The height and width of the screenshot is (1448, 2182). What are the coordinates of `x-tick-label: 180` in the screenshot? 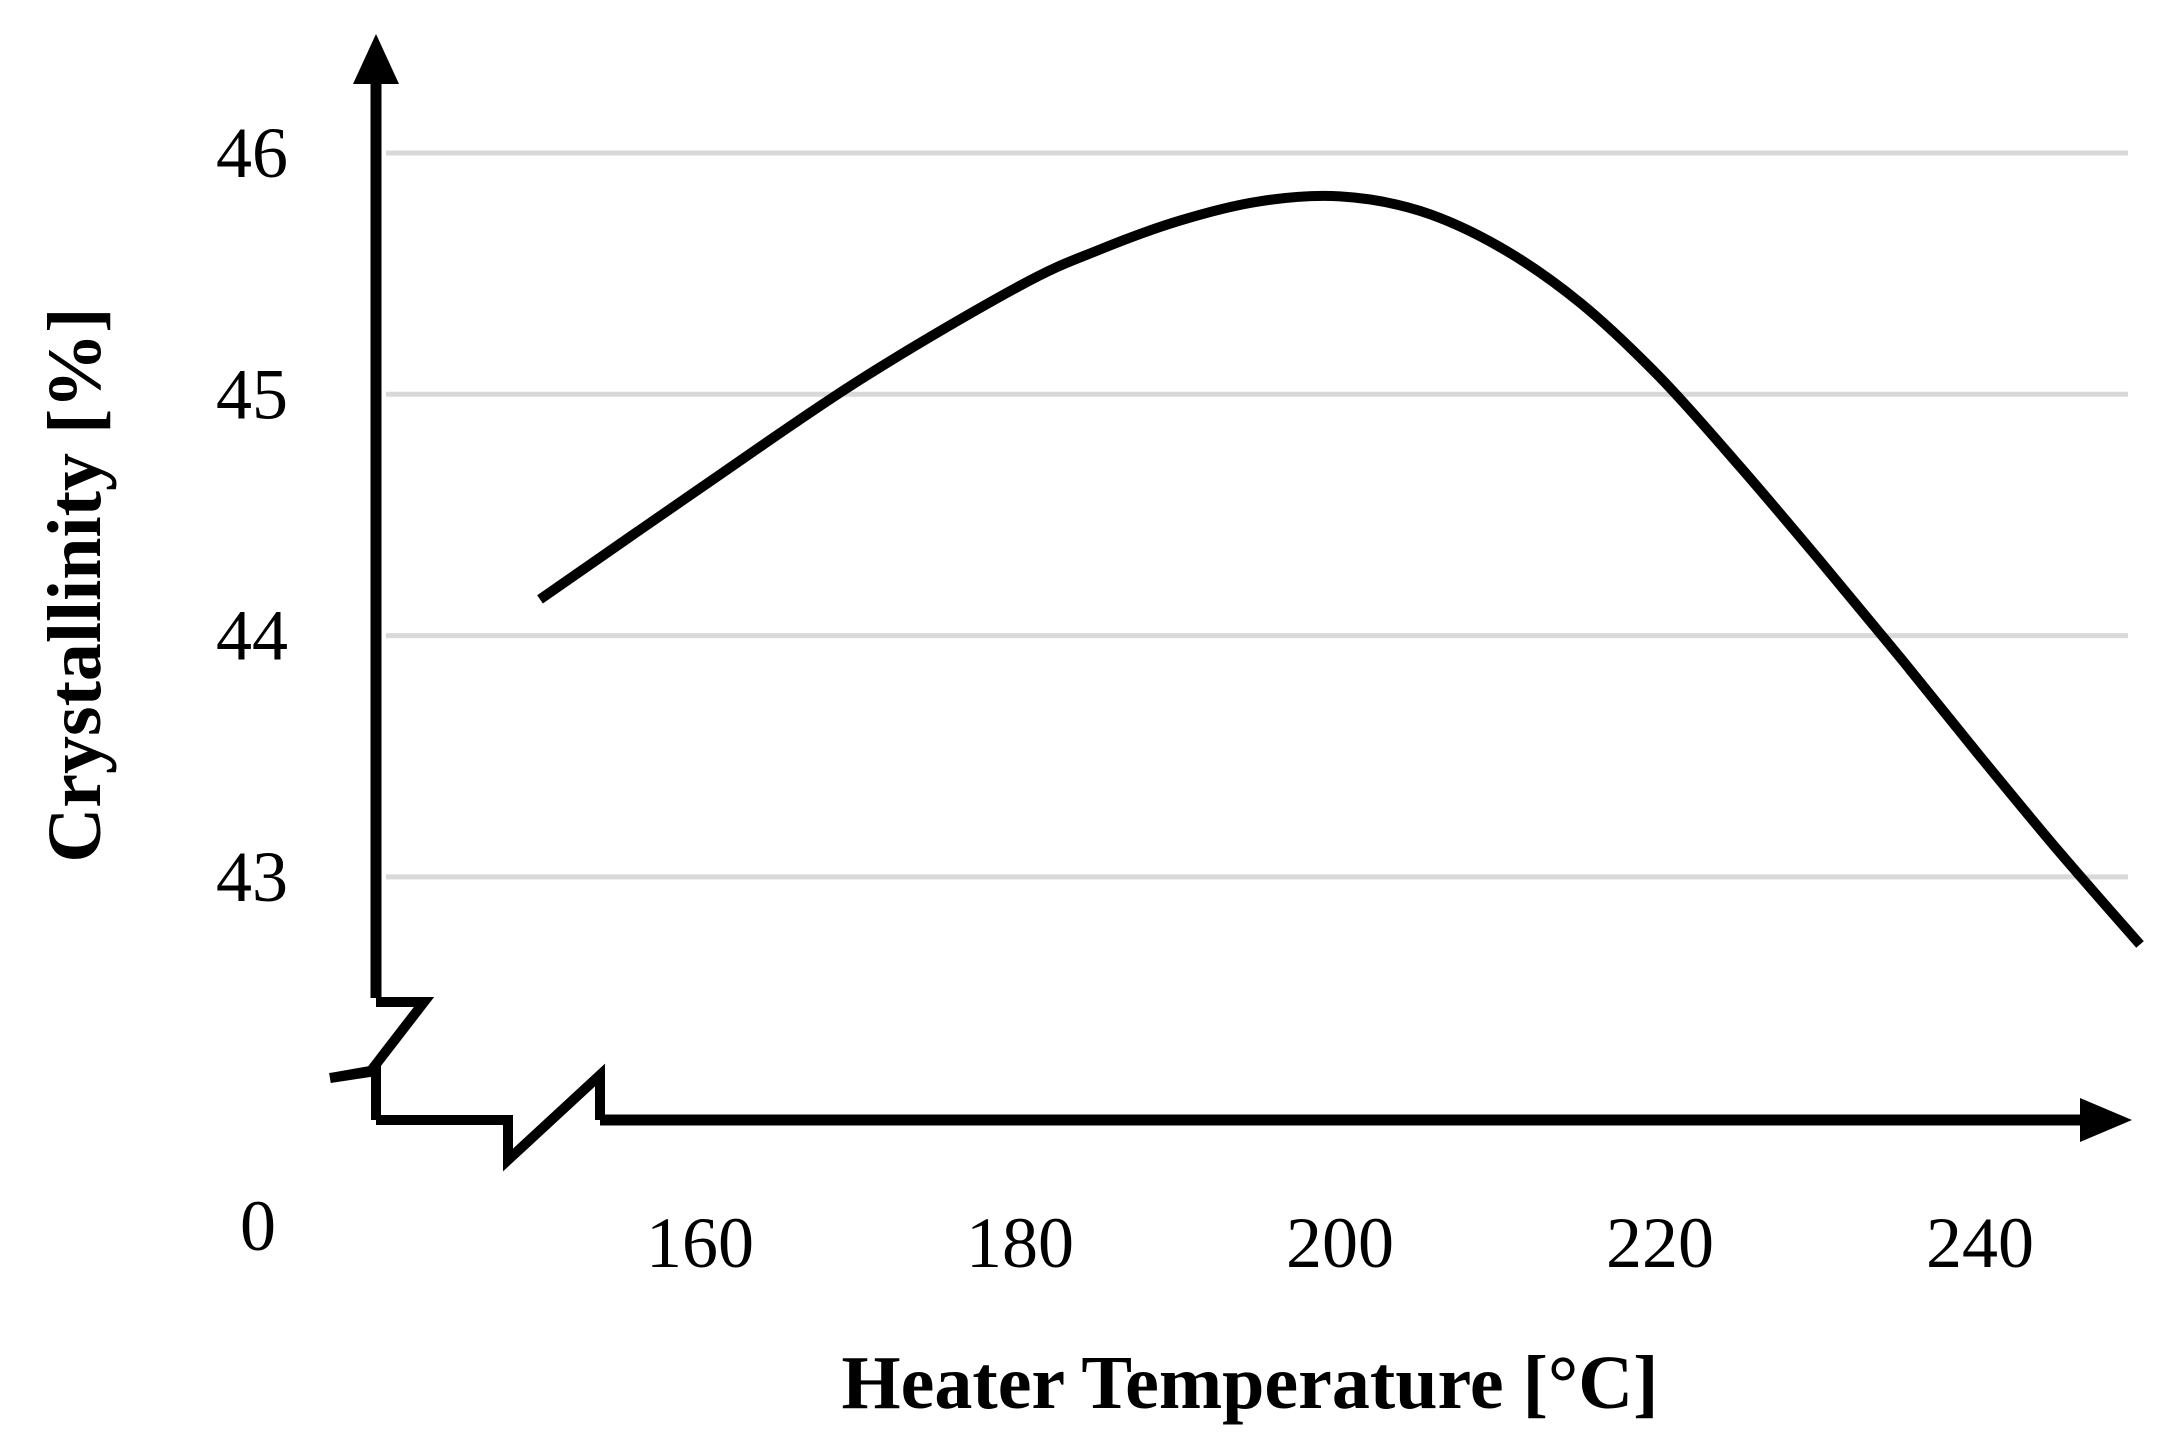 It's located at (1020, 1243).